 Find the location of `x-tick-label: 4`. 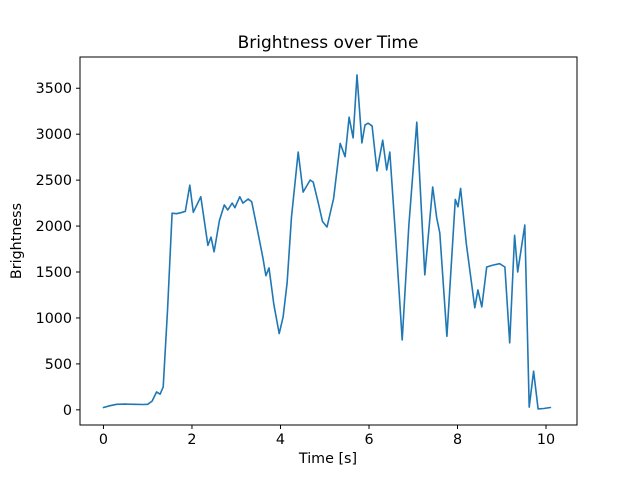

x-tick-label: 4 is located at coordinates (280, 440).